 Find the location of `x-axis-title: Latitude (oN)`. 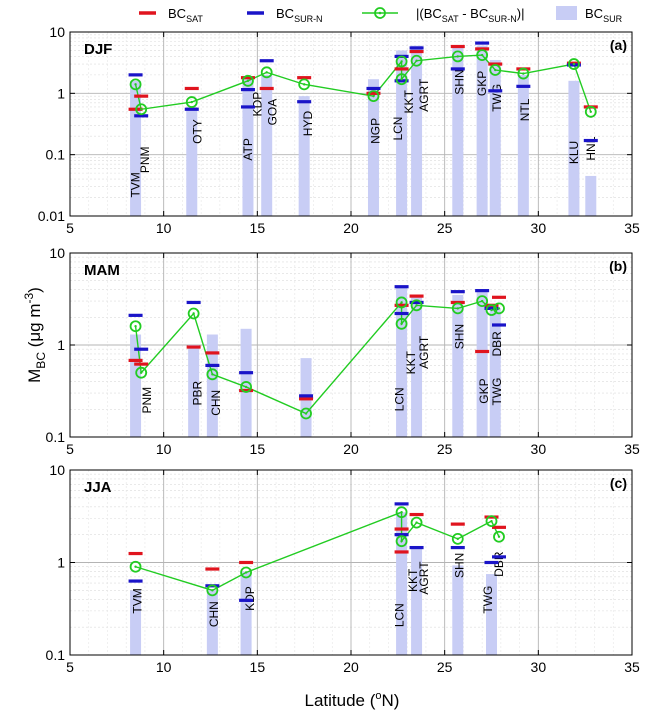

x-axis-title: Latitude (oN) is located at coordinates (352, 700).